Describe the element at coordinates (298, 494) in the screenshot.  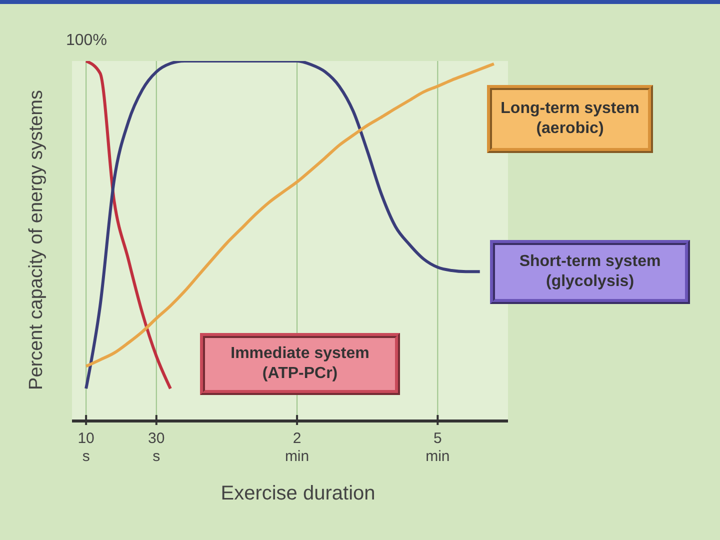
I see `x-axis-title: Exercise duration` at that location.